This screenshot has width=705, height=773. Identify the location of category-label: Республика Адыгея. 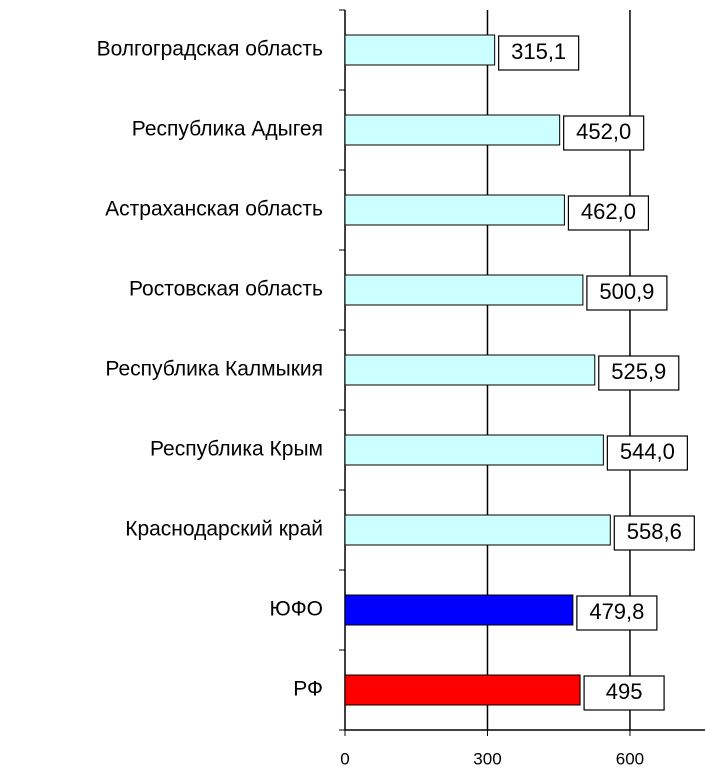
(227, 129).